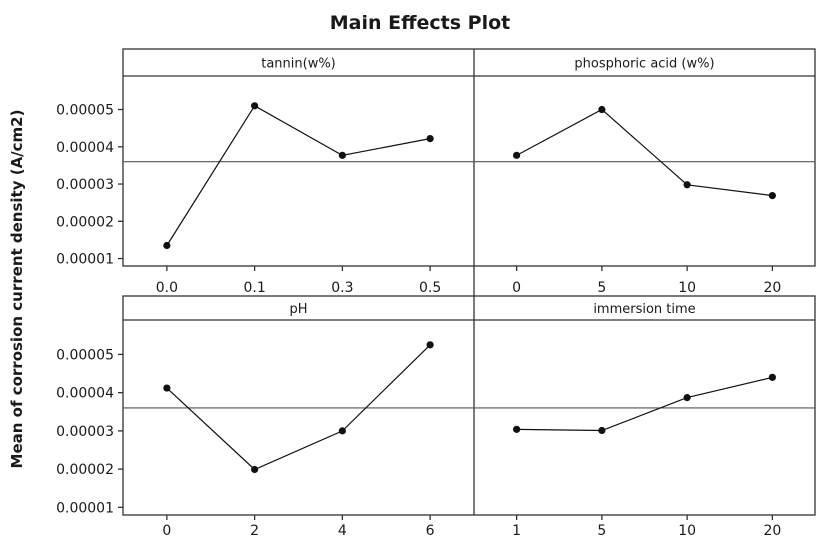 Image resolution: width=817 pixels, height=539 pixels. What do you see at coordinates (644, 64) in the screenshot?
I see `panel-title: phosphoric acid (w%)` at bounding box center [644, 64].